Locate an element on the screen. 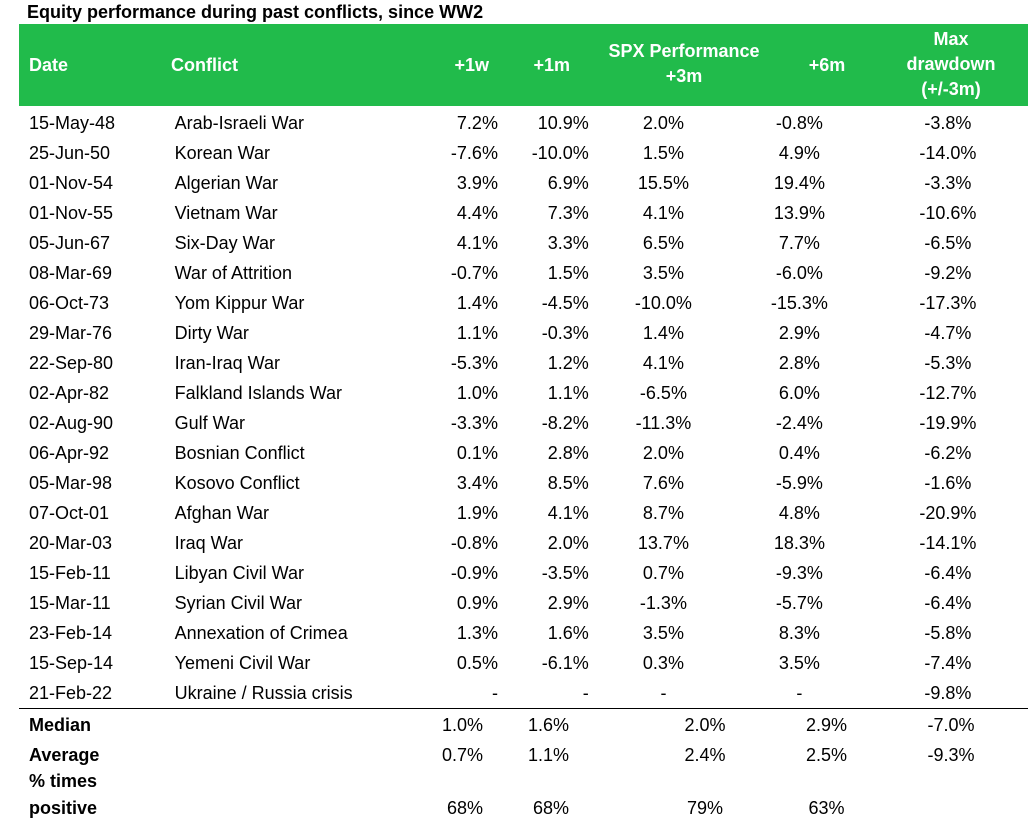 Image resolution: width=1035 pixels, height=830 pixels. max-drawdown-cell: -4.7% is located at coordinates (948, 333).